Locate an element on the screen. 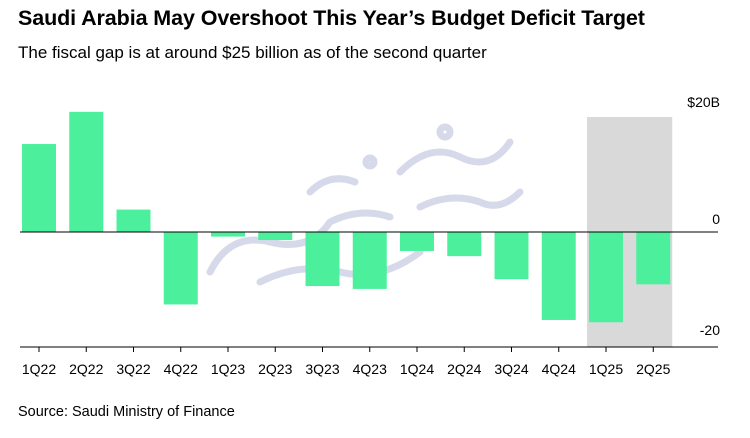 This screenshot has width=750, height=438. x-tick-label: 2Q25 is located at coordinates (653, 369).